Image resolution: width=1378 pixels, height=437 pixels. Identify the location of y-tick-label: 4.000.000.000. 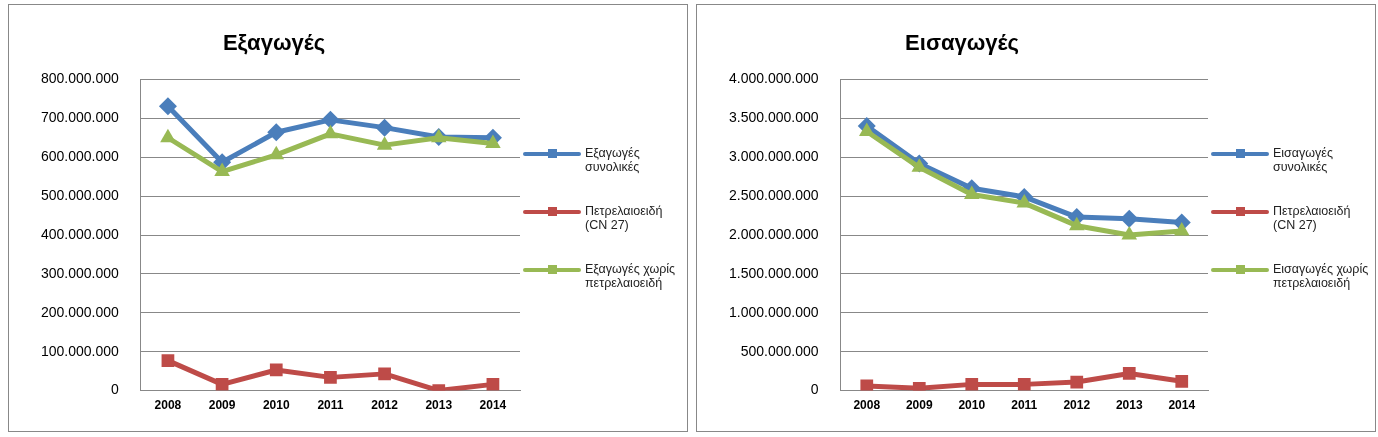
(774, 78).